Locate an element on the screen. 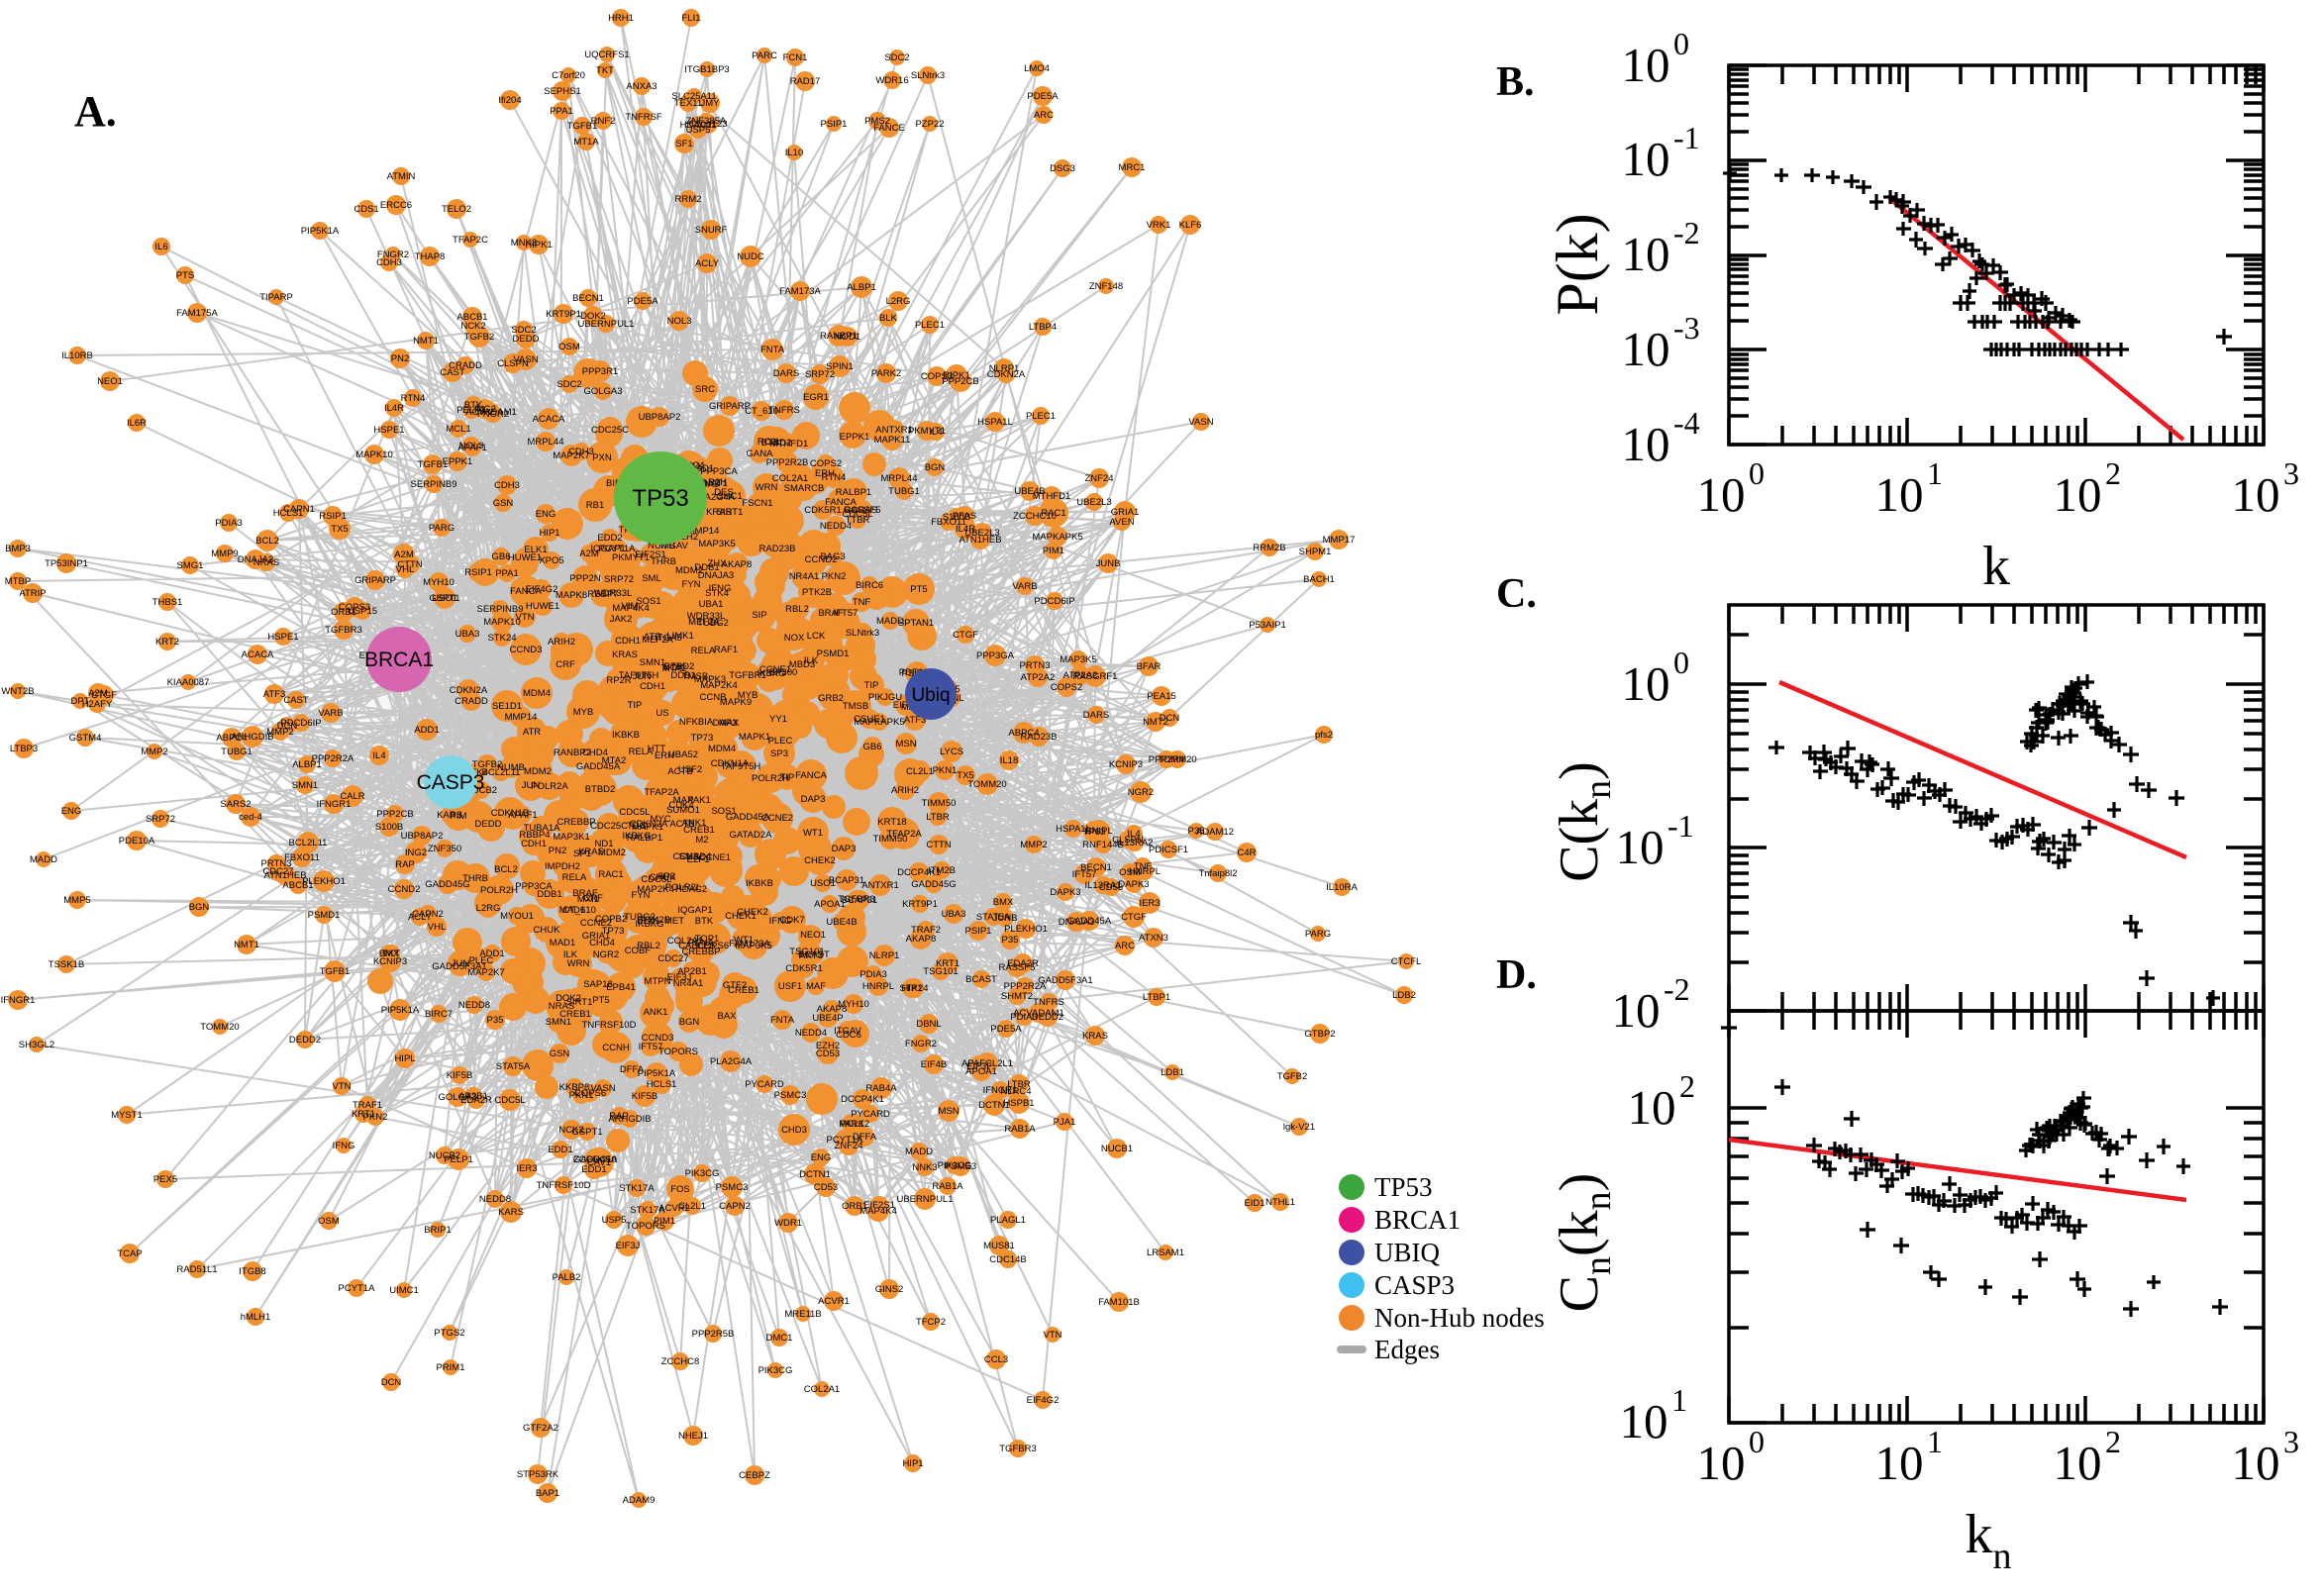 The width and height of the screenshot is (2323, 1596). svg-text: IL10RB is located at coordinates (77, 355).